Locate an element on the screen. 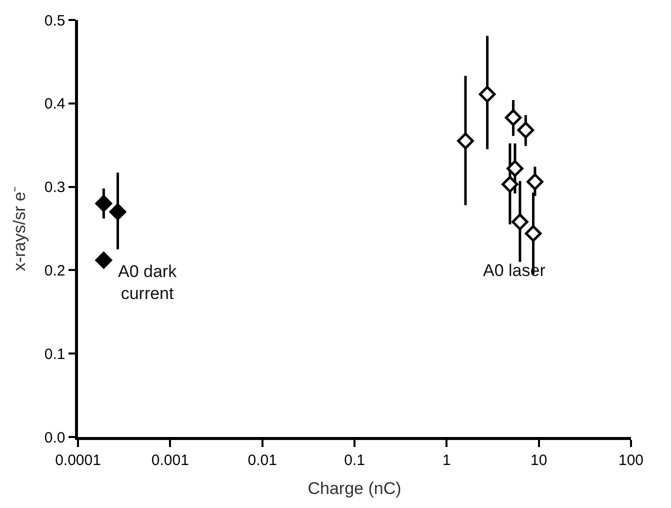 The height and width of the screenshot is (508, 671). annotation: A0 dark current is located at coordinates (148, 283).